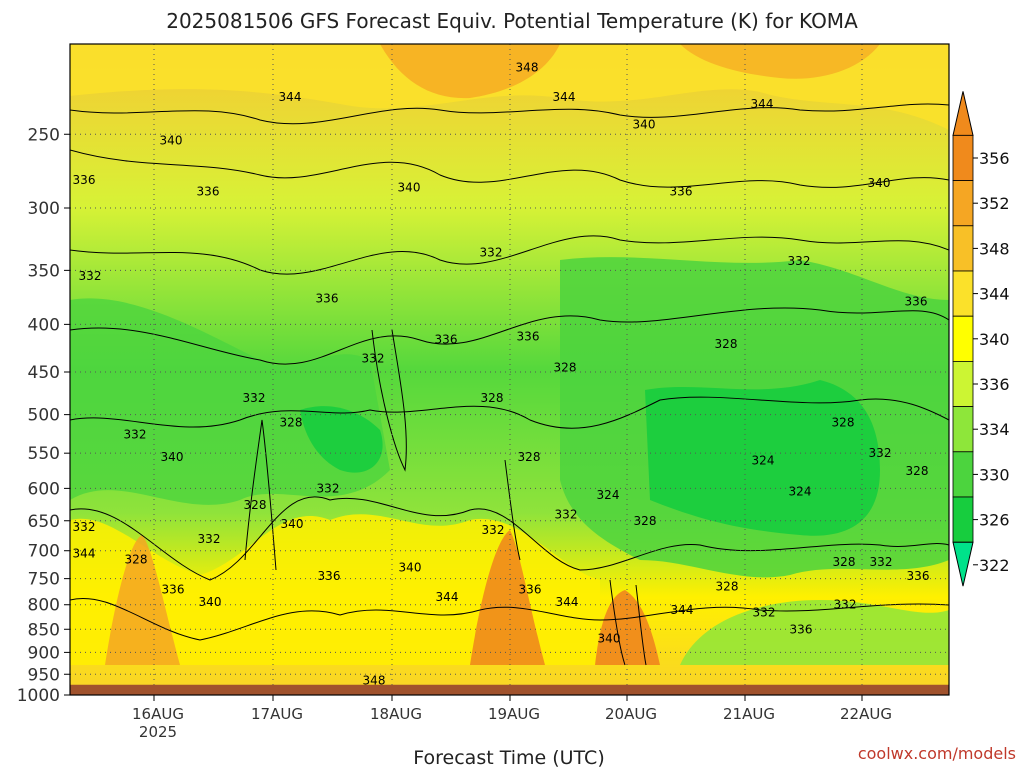  I want to click on x-axis-label: Forecast Time (UTC), so click(508, 757).